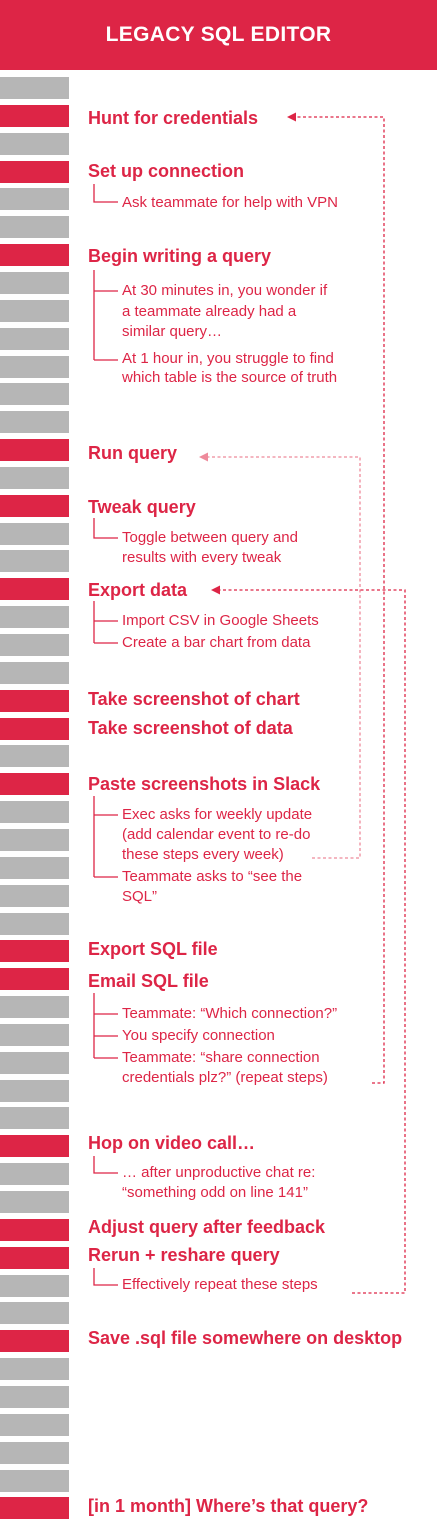 The height and width of the screenshot is (1519, 437). I want to click on step-export-sql-file: Export SQL file, so click(153, 949).